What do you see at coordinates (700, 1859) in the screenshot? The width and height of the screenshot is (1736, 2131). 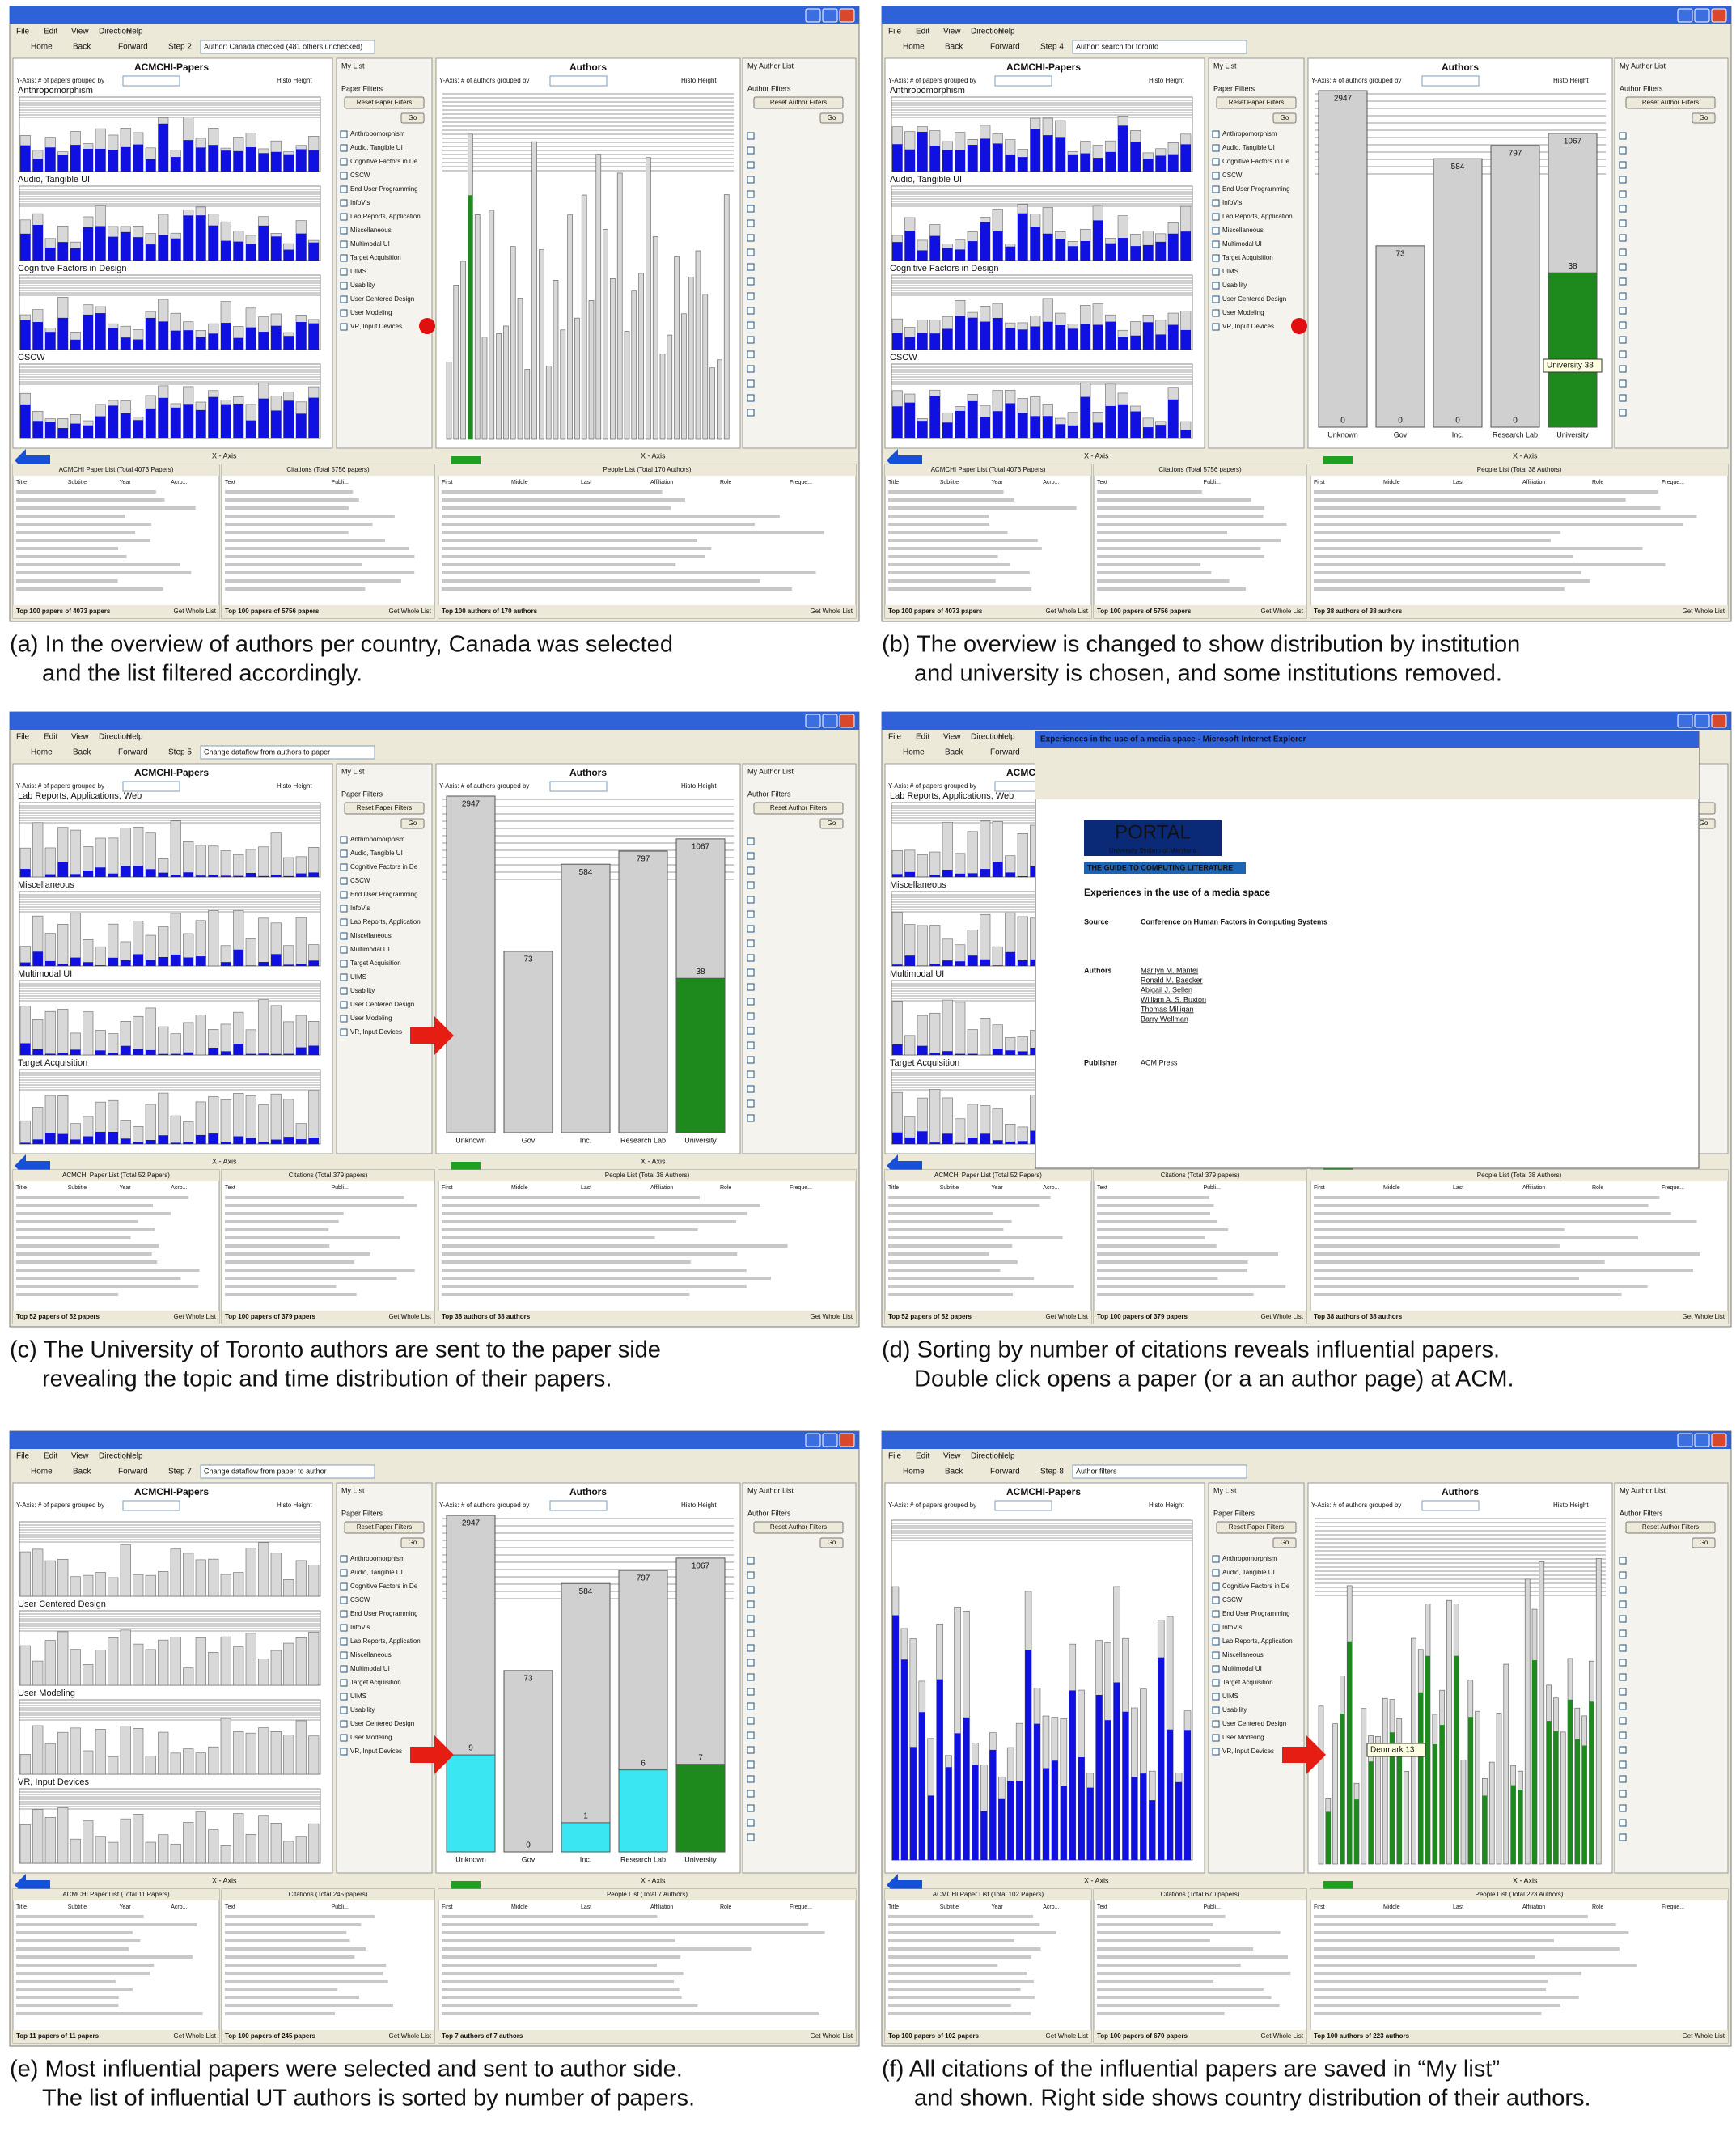 I see `category-label: University` at bounding box center [700, 1859].